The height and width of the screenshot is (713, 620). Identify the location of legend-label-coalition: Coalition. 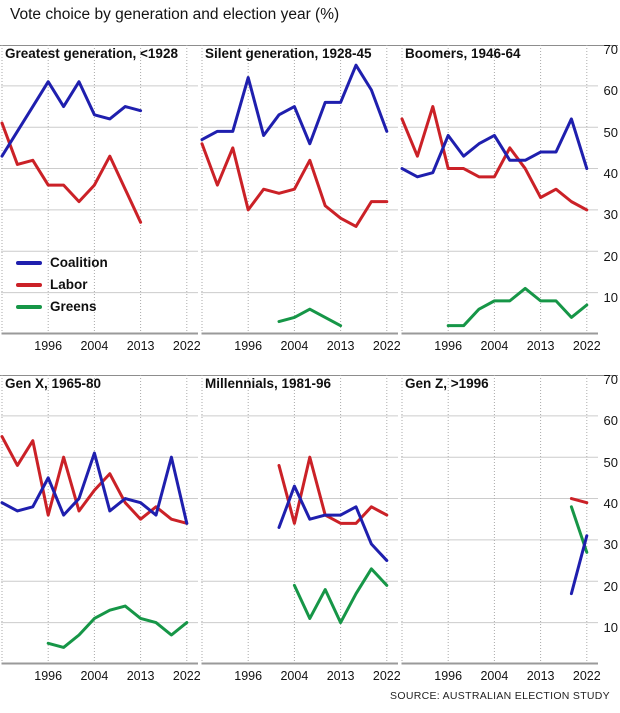
(79, 262).